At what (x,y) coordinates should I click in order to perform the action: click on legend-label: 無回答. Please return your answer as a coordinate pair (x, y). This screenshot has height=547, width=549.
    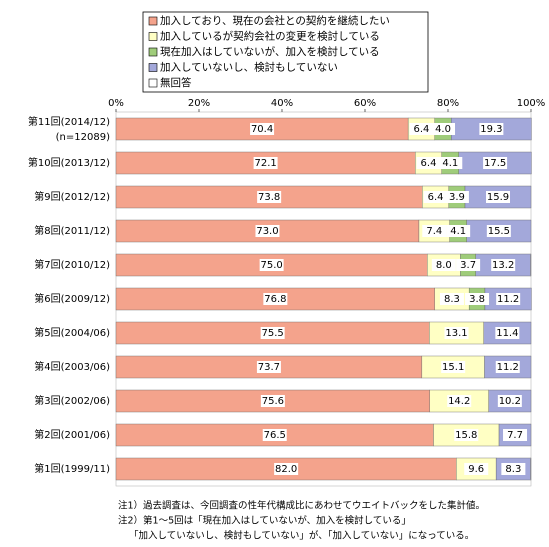
    Looking at the image, I should click on (176, 82).